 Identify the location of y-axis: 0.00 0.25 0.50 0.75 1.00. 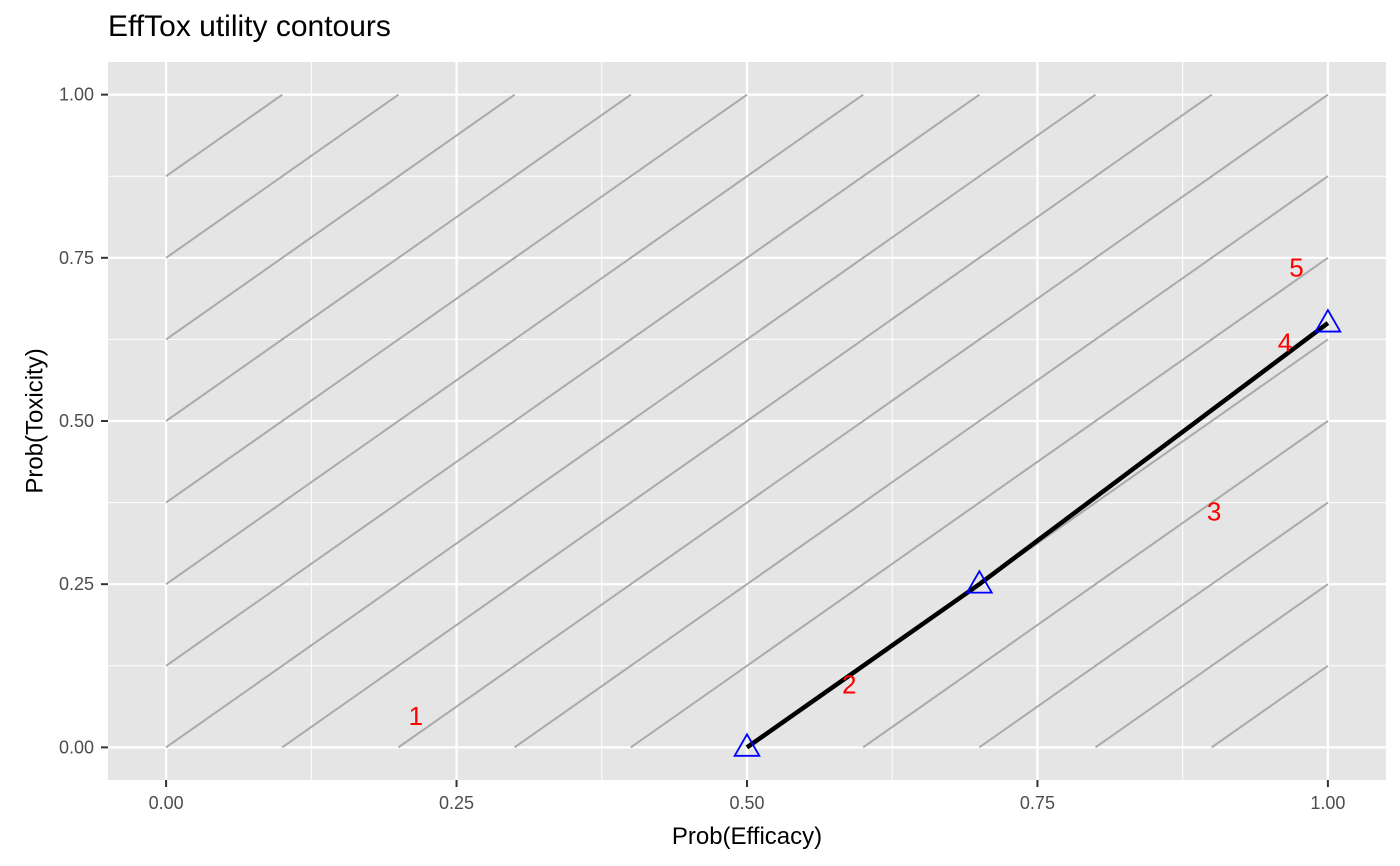
(83, 421).